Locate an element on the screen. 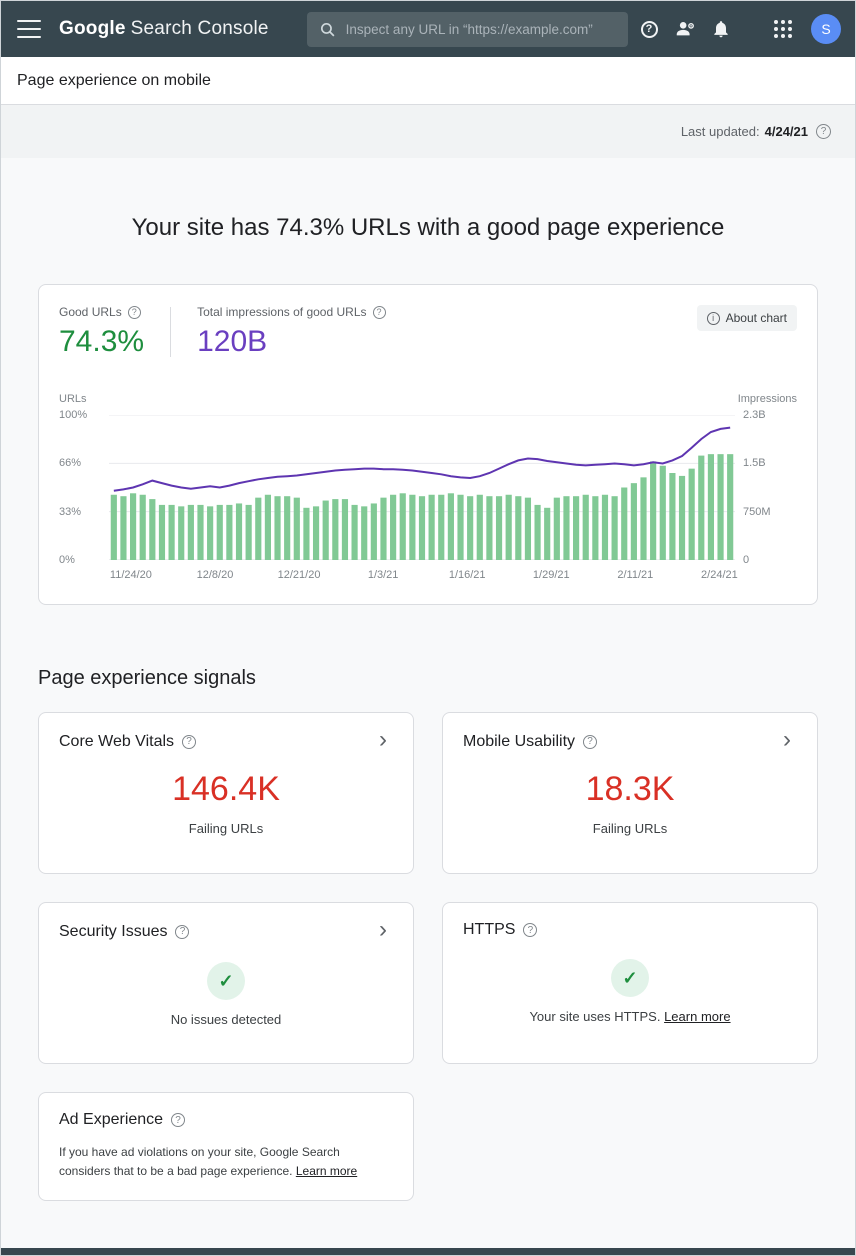 The image size is (856, 1256). card-https: HTTPS Your site uses HTTPS. Learn more is located at coordinates (630, 983).